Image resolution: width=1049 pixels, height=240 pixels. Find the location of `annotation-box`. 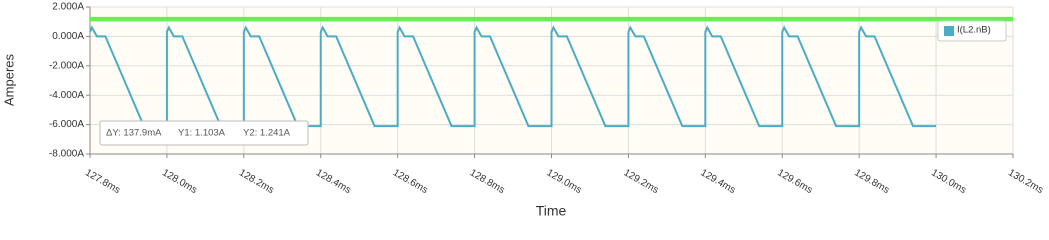

annotation-box is located at coordinates (204, 133).